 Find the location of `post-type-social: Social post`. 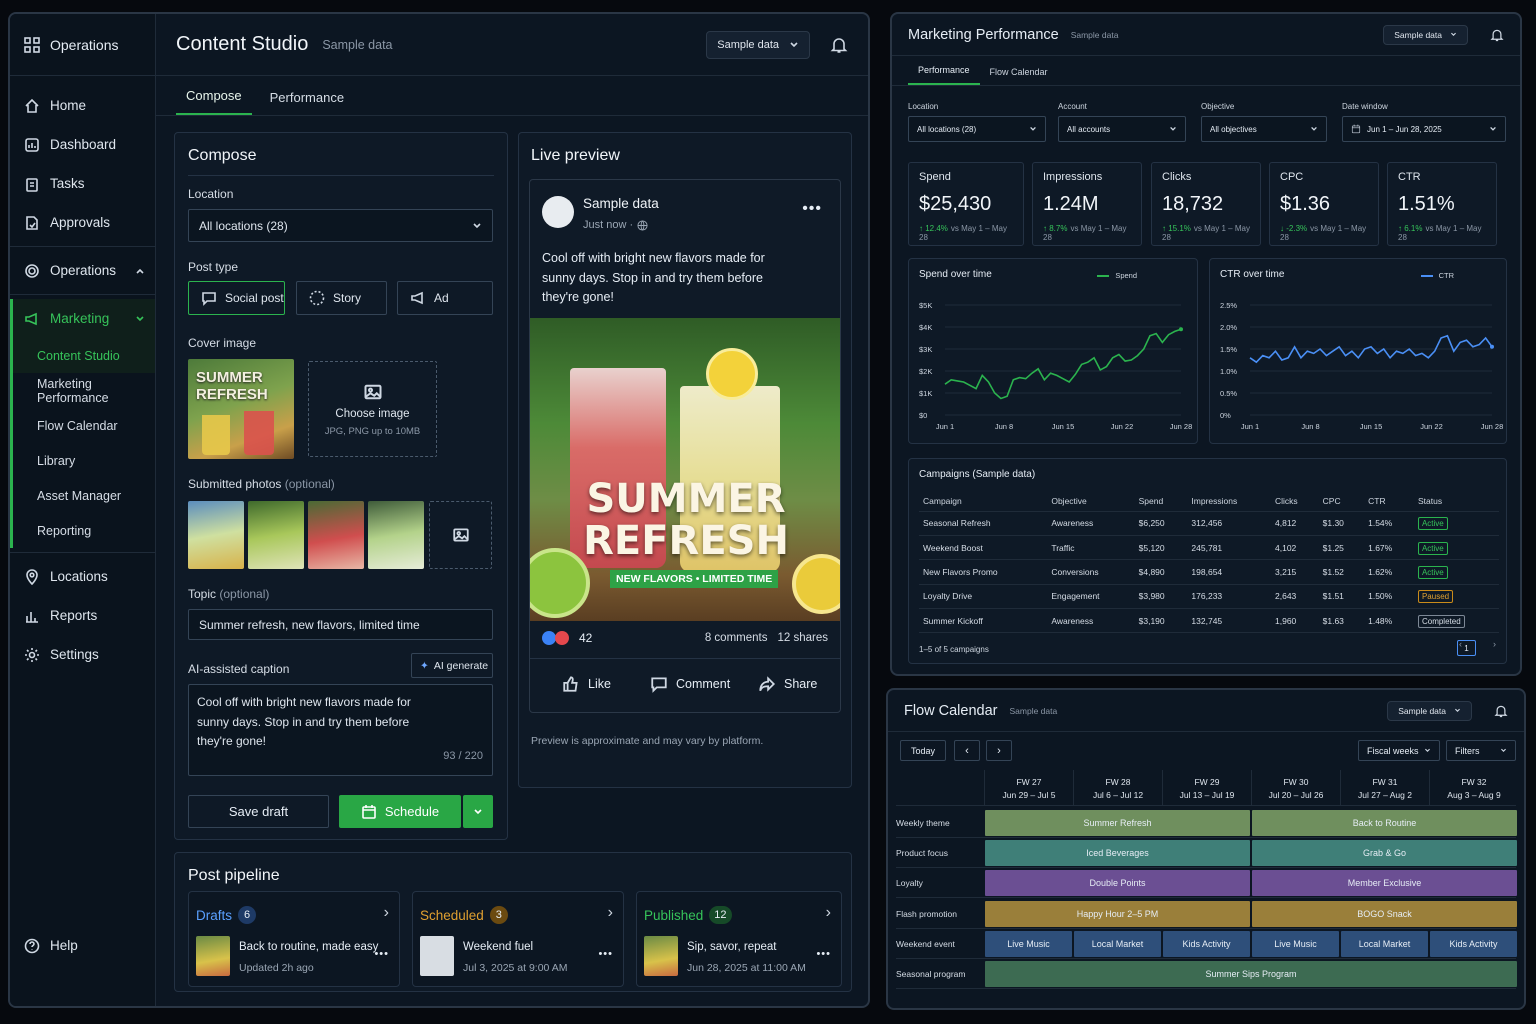

post-type-social: Social post is located at coordinates (236, 298).